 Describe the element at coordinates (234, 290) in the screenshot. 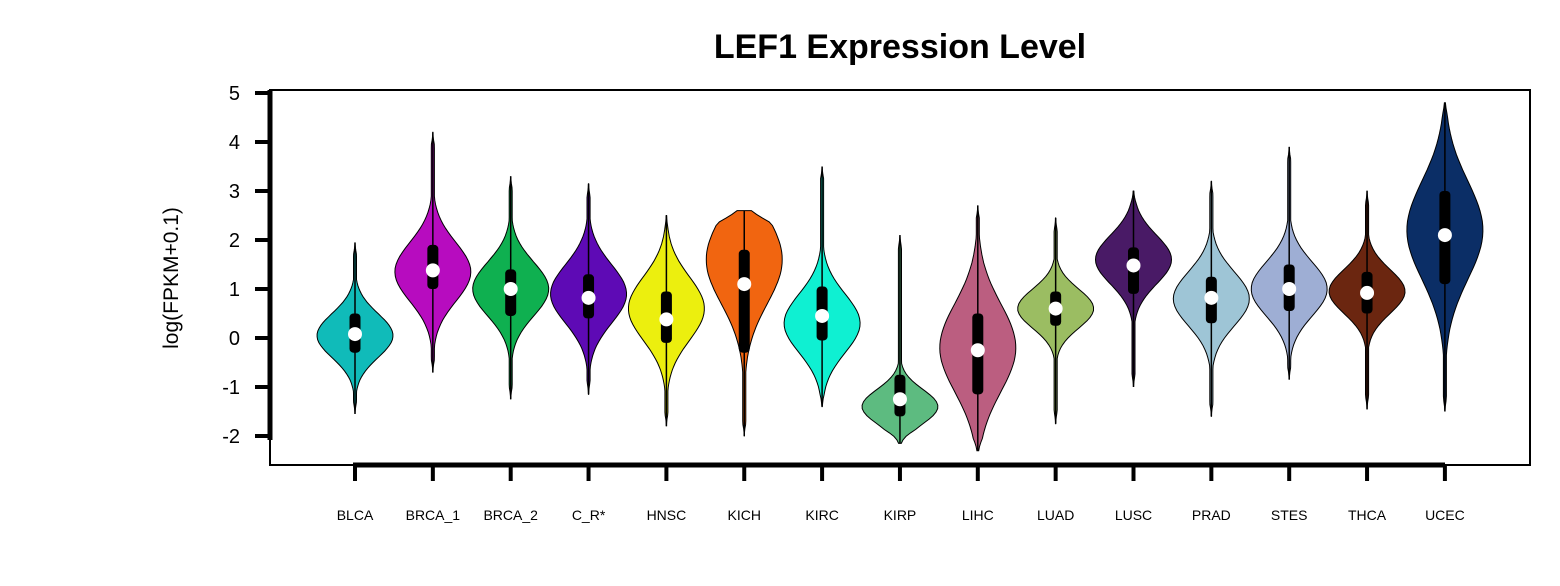

I see `y-tick-label: 1` at that location.